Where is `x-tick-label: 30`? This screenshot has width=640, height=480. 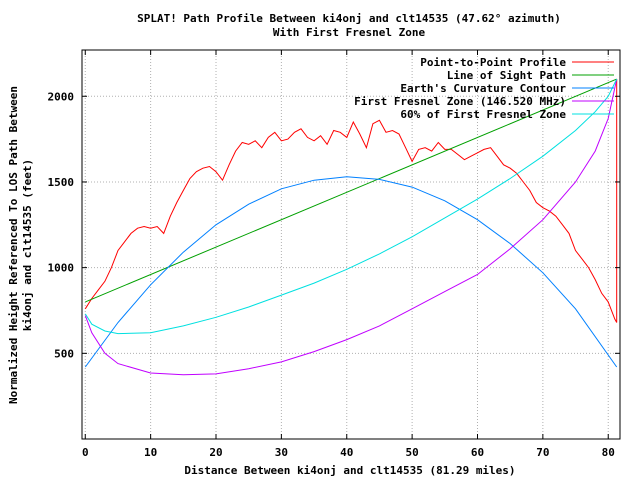
x-tick-label: 30 is located at coordinates (281, 452).